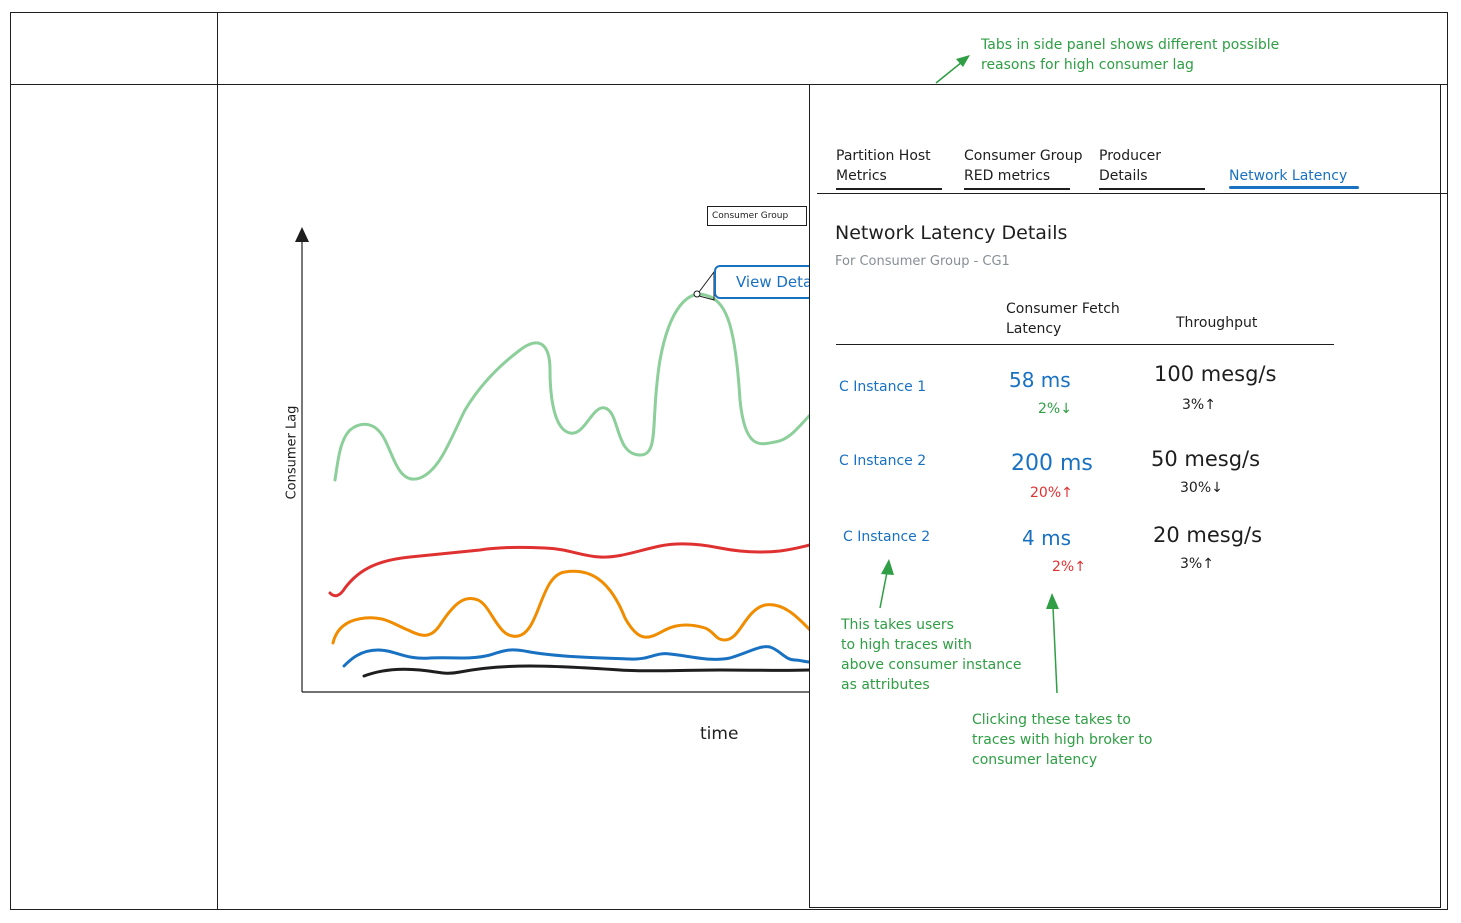  What do you see at coordinates (885, 685) in the screenshot?
I see `note-line: as attributes` at bounding box center [885, 685].